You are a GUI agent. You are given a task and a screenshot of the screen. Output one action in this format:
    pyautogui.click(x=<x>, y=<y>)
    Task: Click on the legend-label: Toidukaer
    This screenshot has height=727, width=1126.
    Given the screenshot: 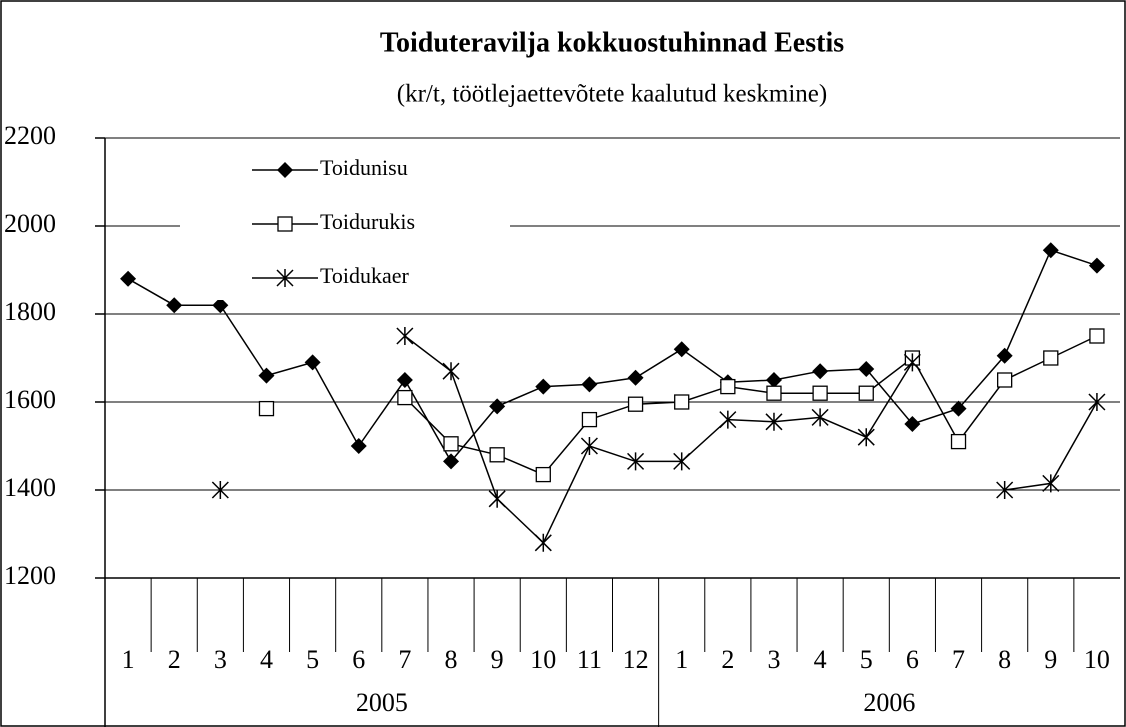 What is the action you would take?
    pyautogui.click(x=365, y=275)
    